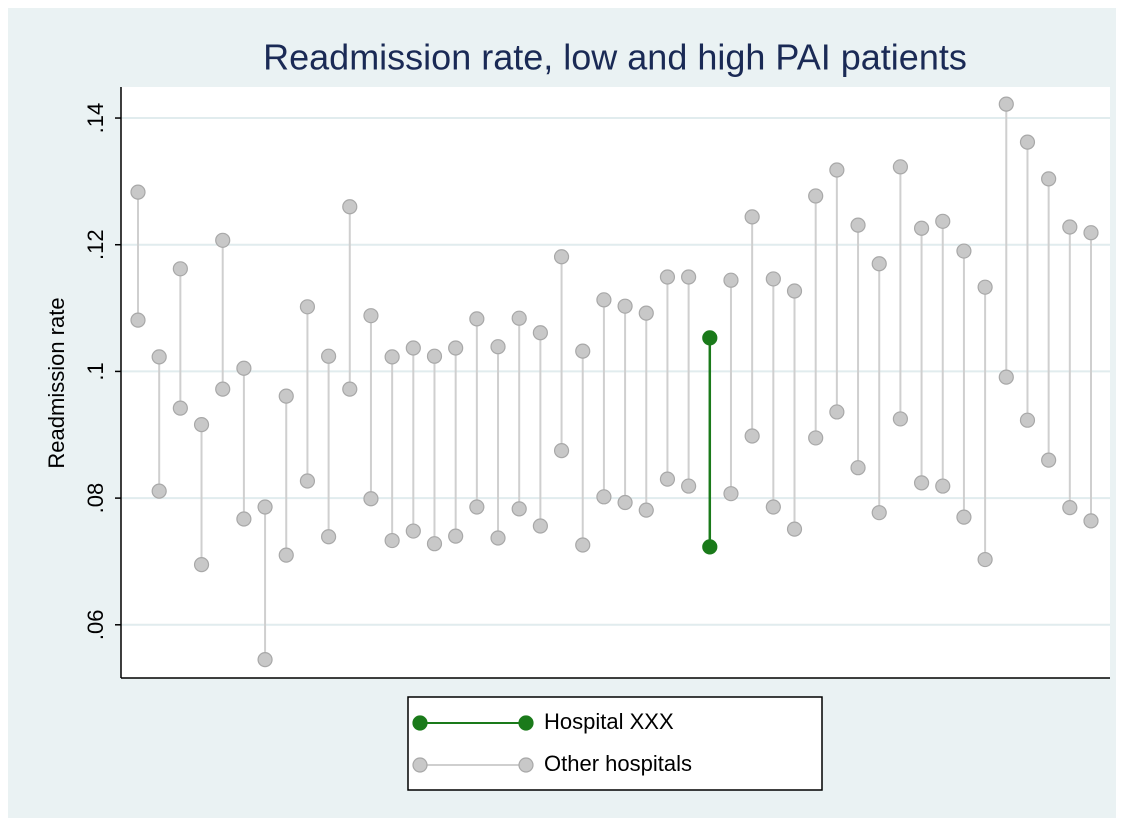 This screenshot has width=1124, height=830. Describe the element at coordinates (618, 763) in the screenshot. I see `legend-label: Other hospitals` at that location.